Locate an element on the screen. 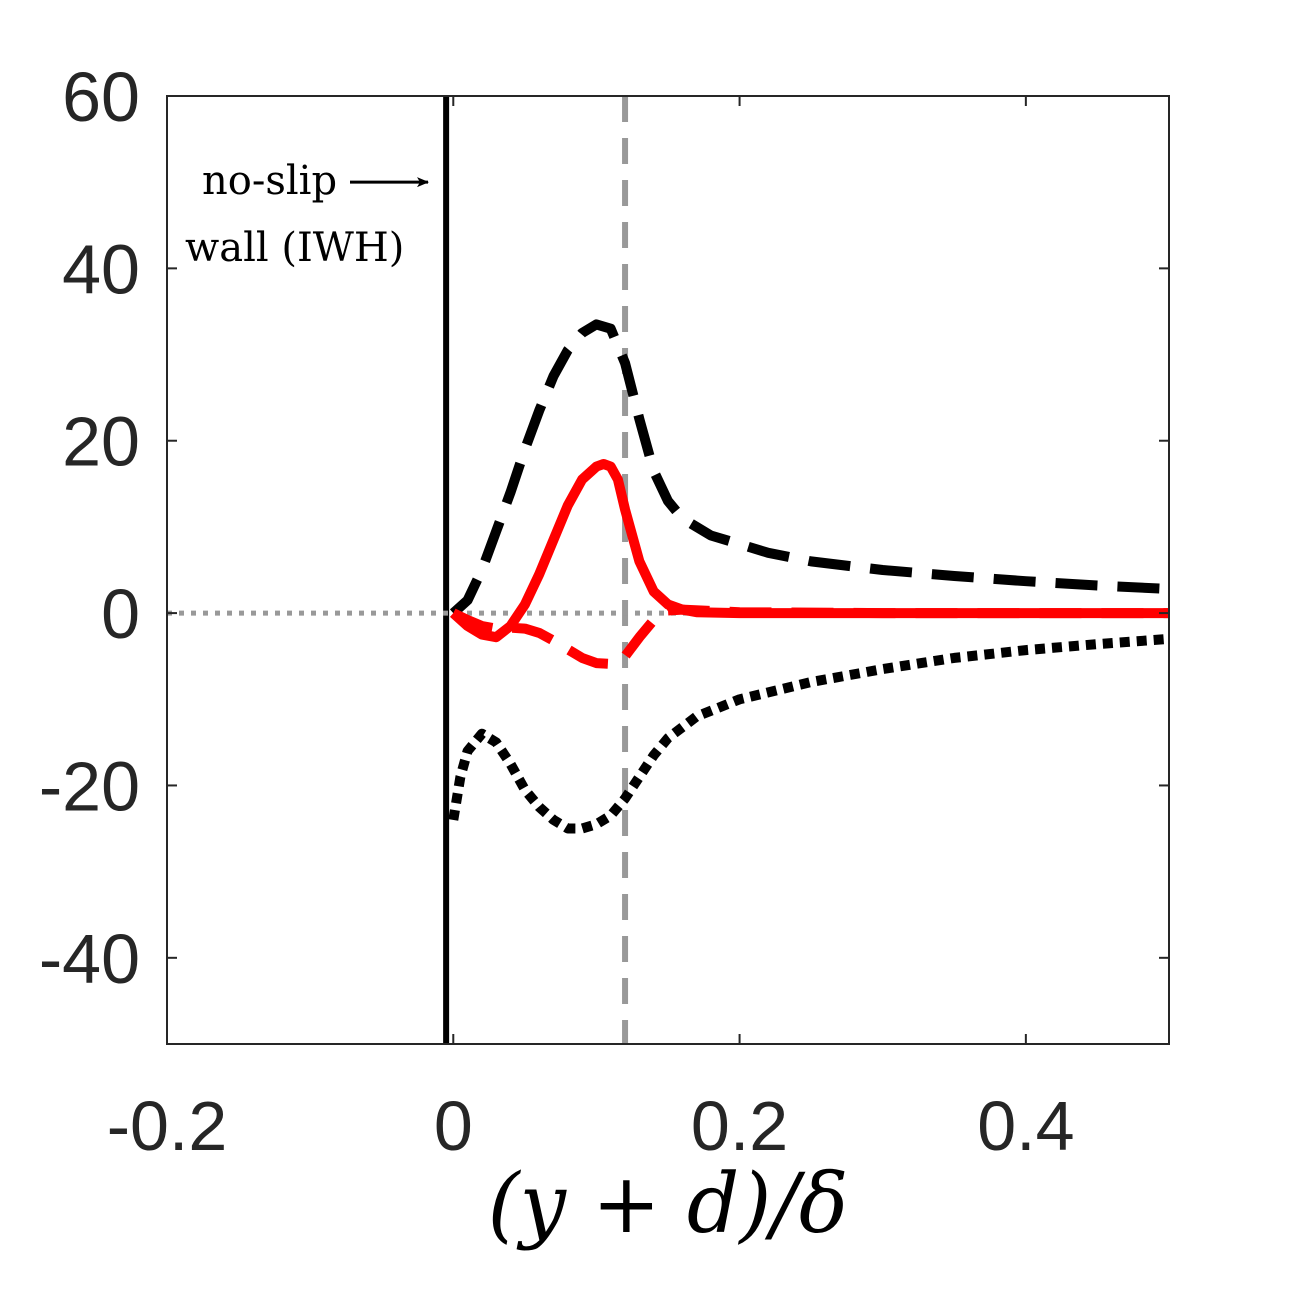 Image resolution: width=1292 pixels, height=1292 pixels. y-tick-label: 0 is located at coordinates (120, 614).